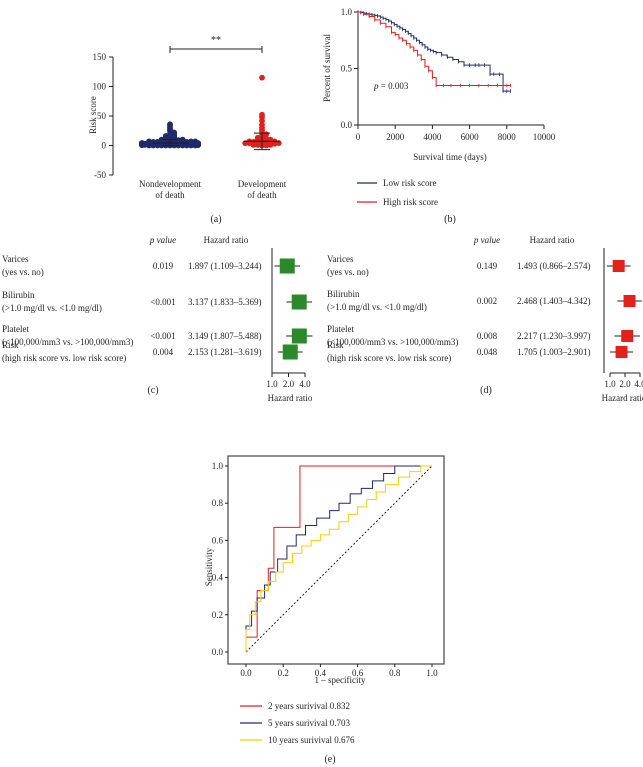 The height and width of the screenshot is (767, 643). What do you see at coordinates (554, 336) in the screenshot?
I see `forest-row-hr-3-2: 2.217 (1.230–3.997)` at bounding box center [554, 336].